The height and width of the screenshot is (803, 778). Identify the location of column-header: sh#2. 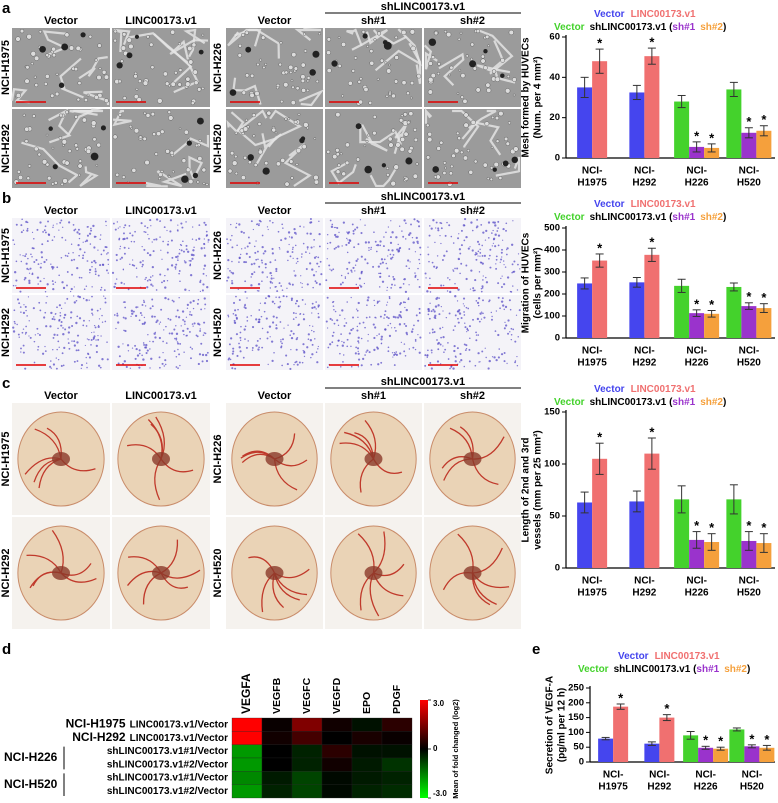
(472, 21).